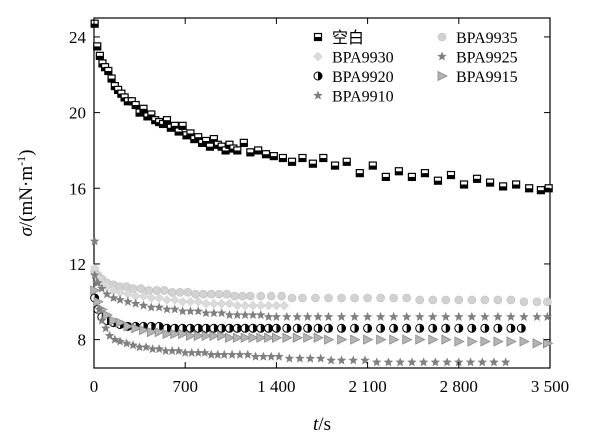  What do you see at coordinates (363, 97) in the screenshot?
I see `legend-label: BPA9910` at bounding box center [363, 97].